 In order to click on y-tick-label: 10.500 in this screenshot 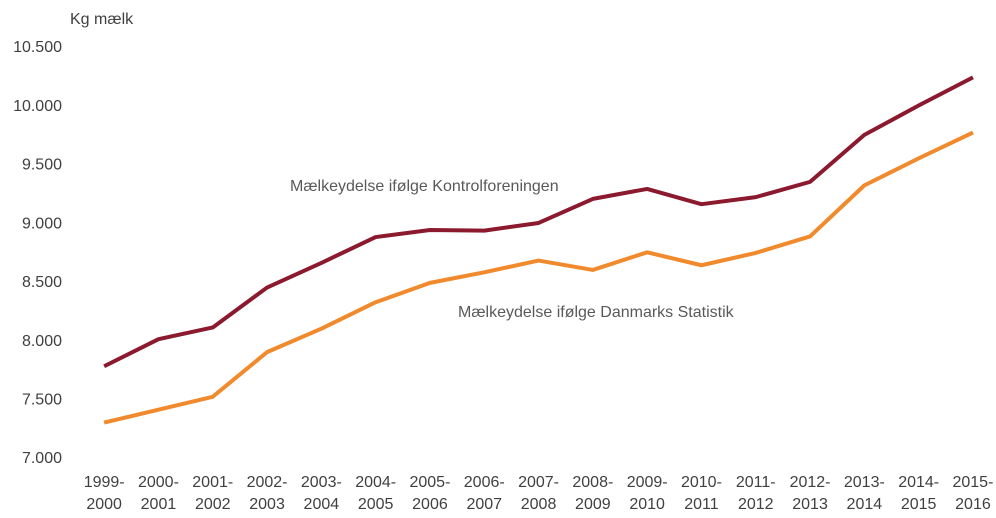, I will do `click(37, 47)`.